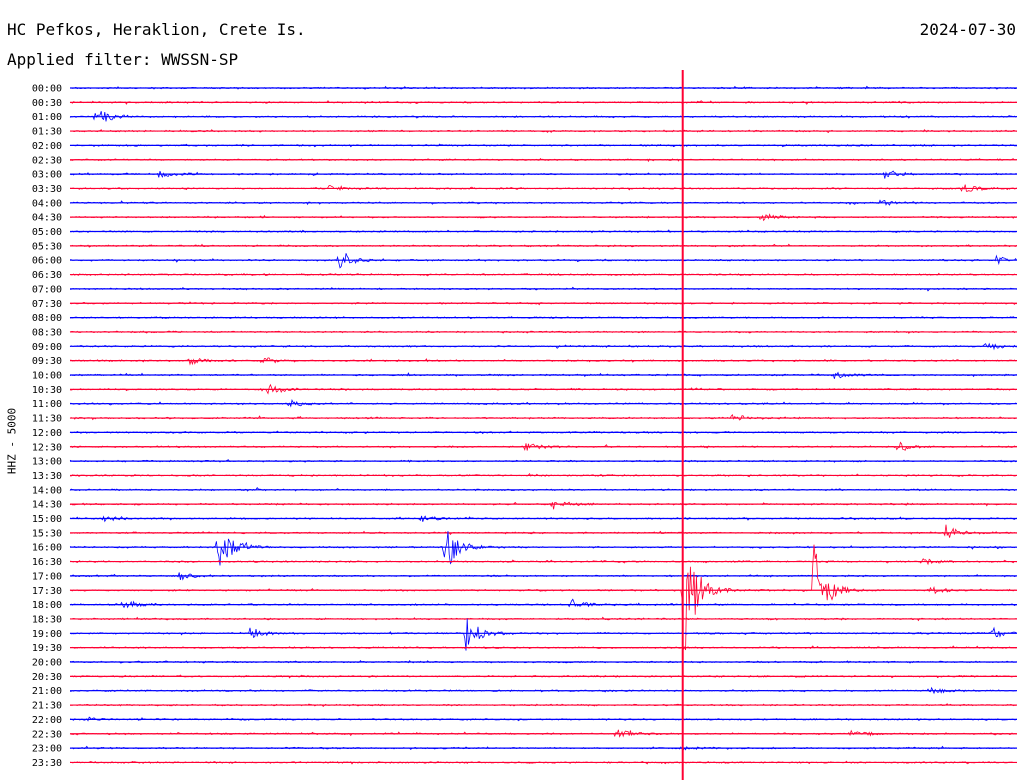 The width and height of the screenshot is (1024, 780). Describe the element at coordinates (47, 720) in the screenshot. I see `row-time-label: 22:00` at that location.